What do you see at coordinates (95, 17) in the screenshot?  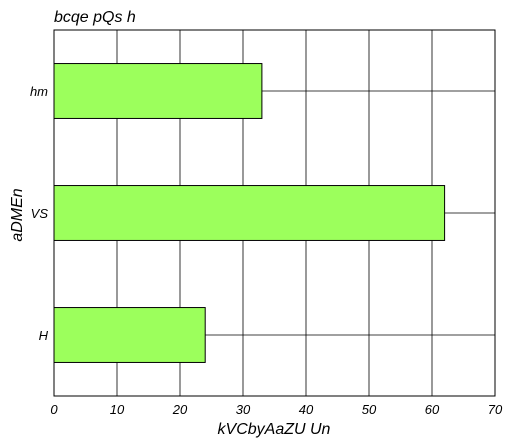 I see `chart-title: bcqe pQs h` at bounding box center [95, 17].